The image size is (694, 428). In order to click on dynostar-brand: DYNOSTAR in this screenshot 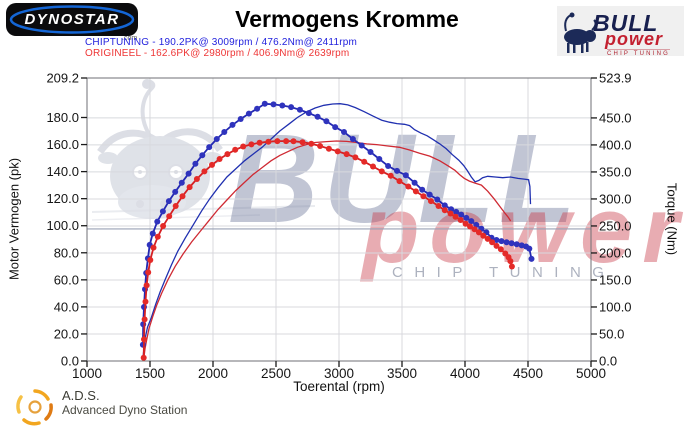, I will do `click(72, 19)`.